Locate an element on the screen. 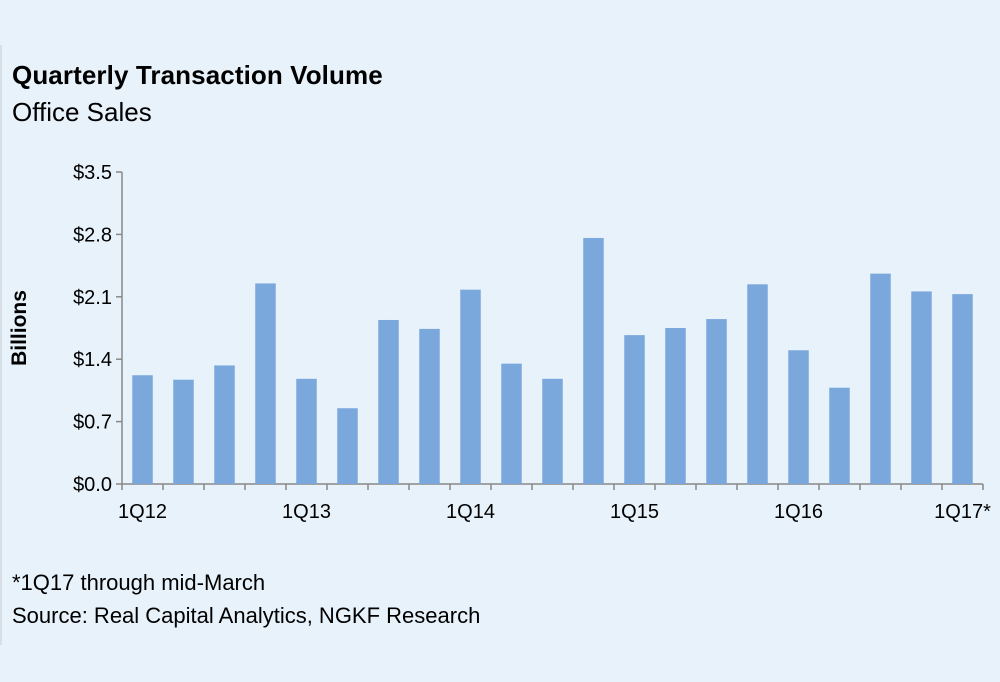  chart-subtitle: Office Sales is located at coordinates (82, 112).